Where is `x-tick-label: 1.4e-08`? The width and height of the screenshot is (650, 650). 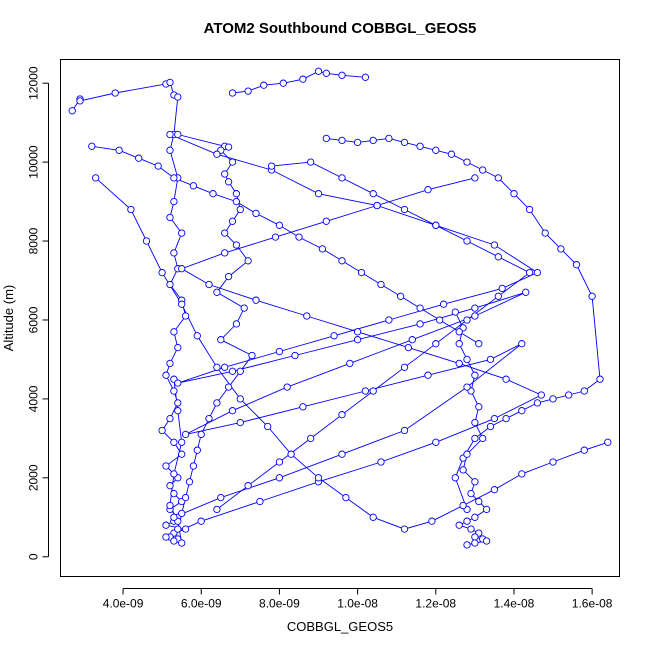 x-tick-label: 1.4e-08 is located at coordinates (514, 604).